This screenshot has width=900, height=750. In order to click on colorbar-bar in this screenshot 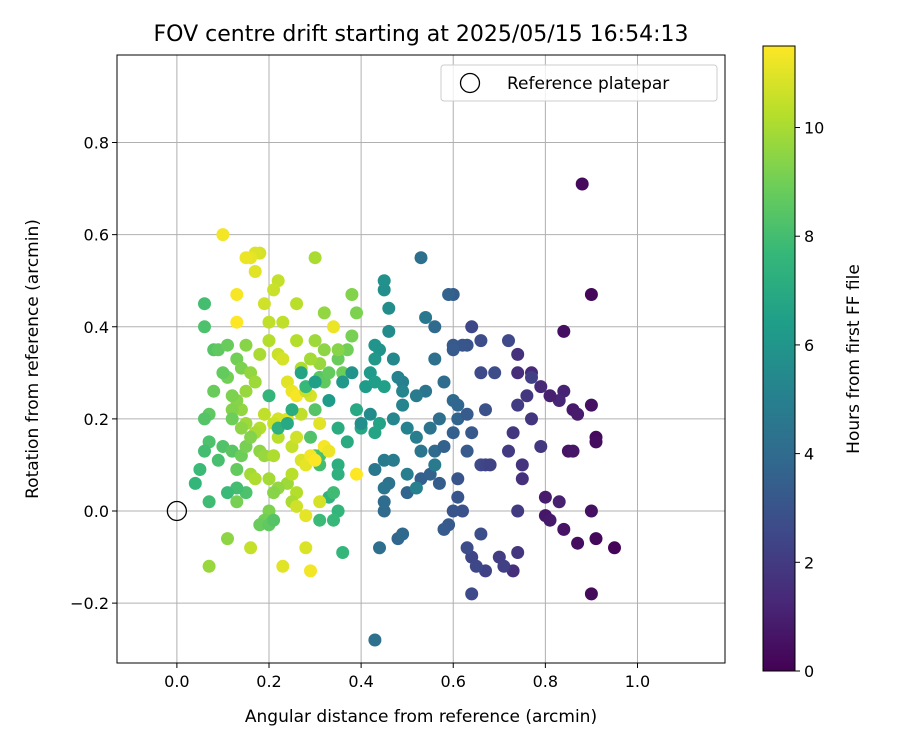, I will do `click(779, 358)`.